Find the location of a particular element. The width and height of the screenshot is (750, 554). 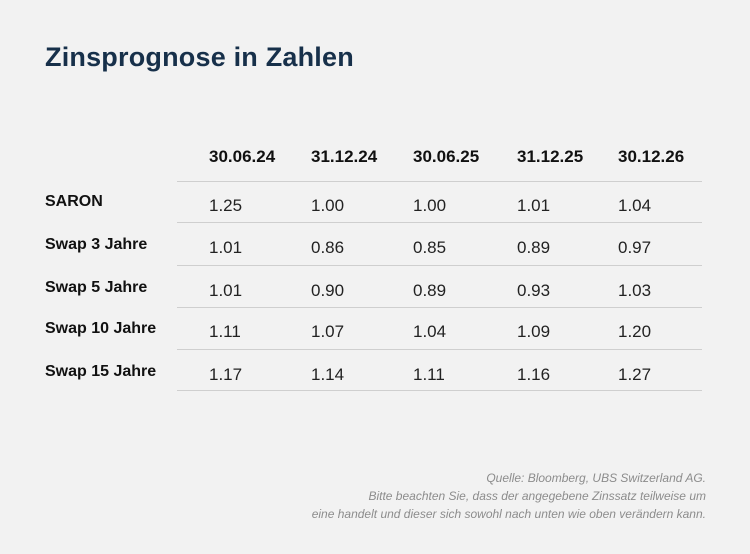

row-label-swap-5: Swap 5 Jahre is located at coordinates (96, 287).